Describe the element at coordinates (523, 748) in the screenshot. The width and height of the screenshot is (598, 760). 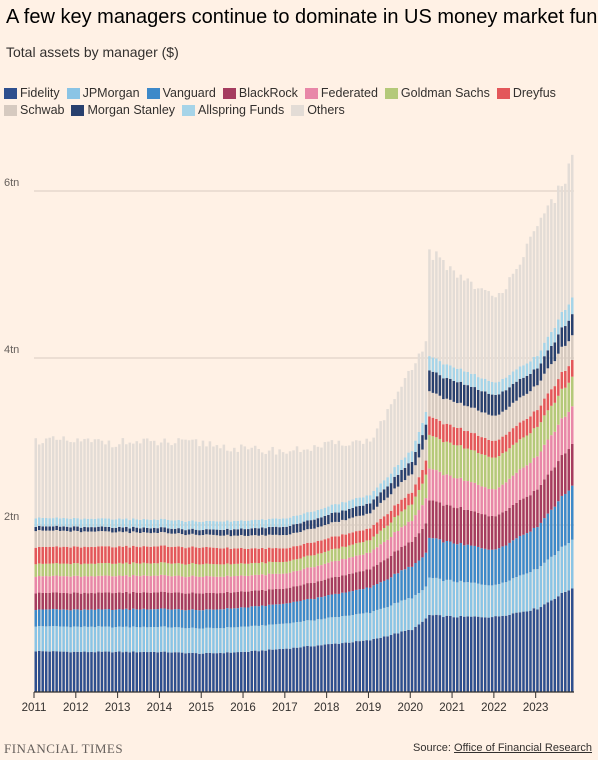
I see `source-link: Office of Financial Research` at that location.